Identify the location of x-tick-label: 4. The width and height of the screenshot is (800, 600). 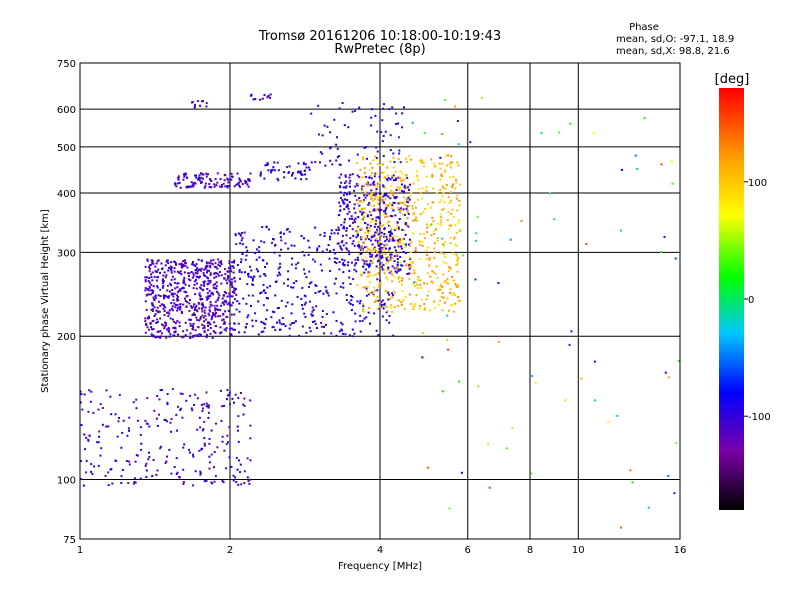
(380, 550).